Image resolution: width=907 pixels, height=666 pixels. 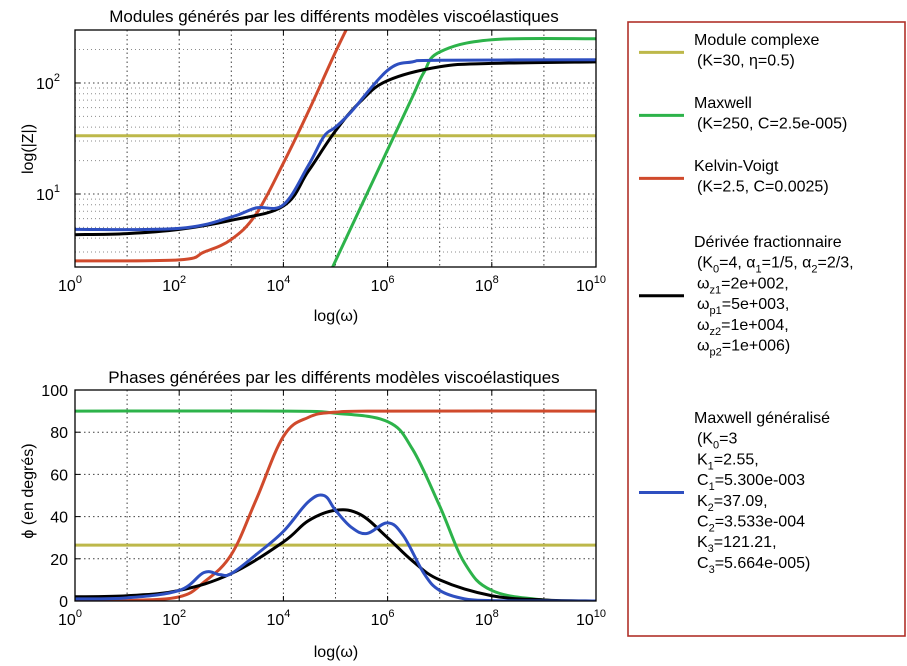 What do you see at coordinates (836, 263) in the screenshot?
I see `legend-text: =2/3,` at bounding box center [836, 263].